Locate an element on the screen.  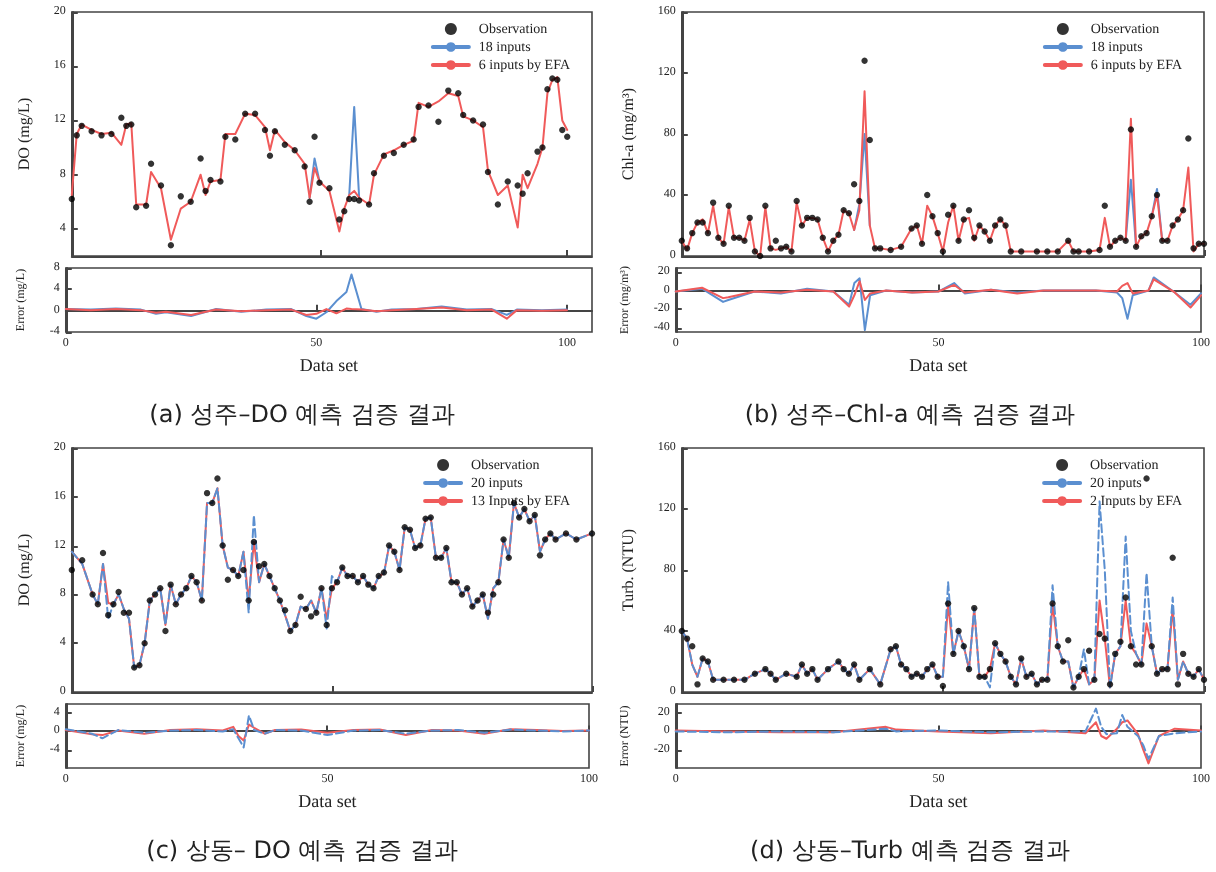
text: (a) 성주–DO 예측 검증 결과 is located at coordinates (302, 414).